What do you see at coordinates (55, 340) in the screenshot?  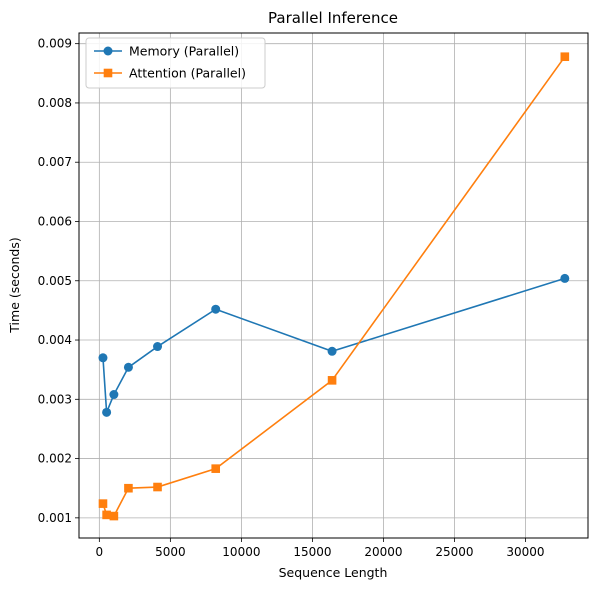 I see `y-tick-label: 0.004` at bounding box center [55, 340].